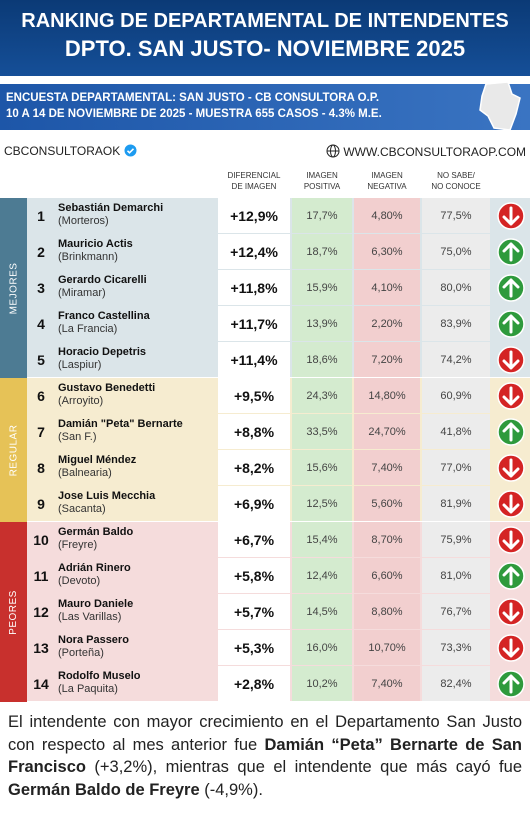 Image resolution: width=530 pixels, height=833 pixels. What do you see at coordinates (41, 432) in the screenshot?
I see `rank: 7` at bounding box center [41, 432].